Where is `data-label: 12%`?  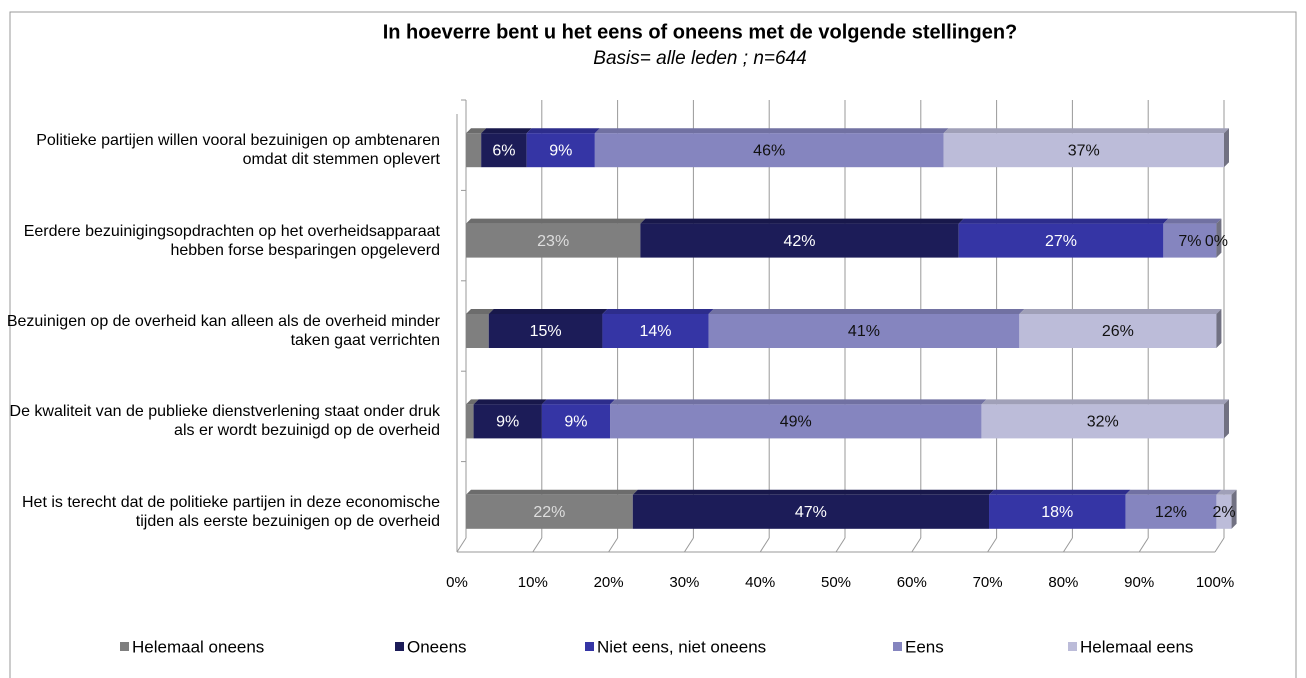
data-label: 12% is located at coordinates (1171, 512).